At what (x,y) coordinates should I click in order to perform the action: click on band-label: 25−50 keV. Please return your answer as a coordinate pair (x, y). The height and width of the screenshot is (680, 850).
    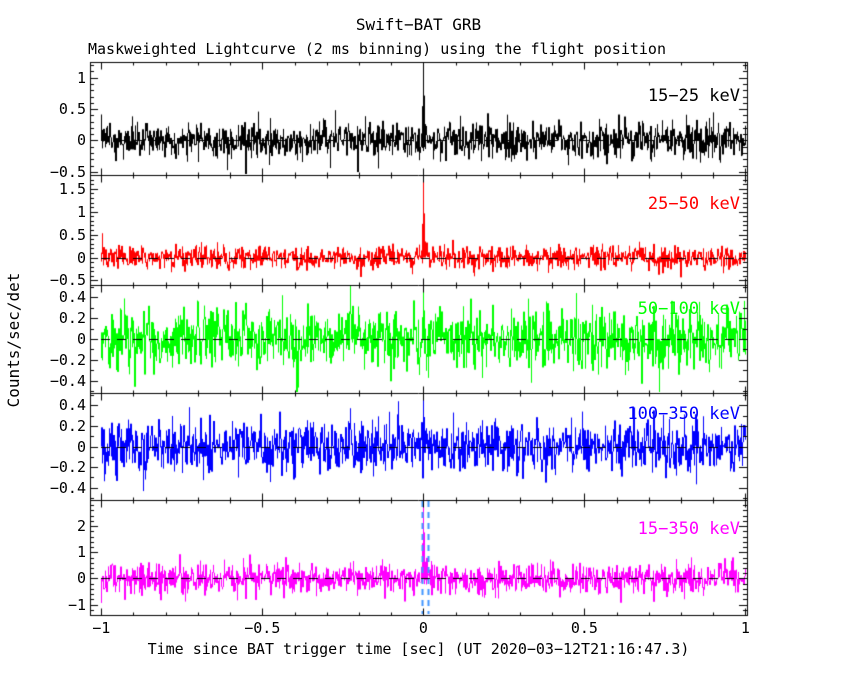
    Looking at the image, I should click on (693, 204).